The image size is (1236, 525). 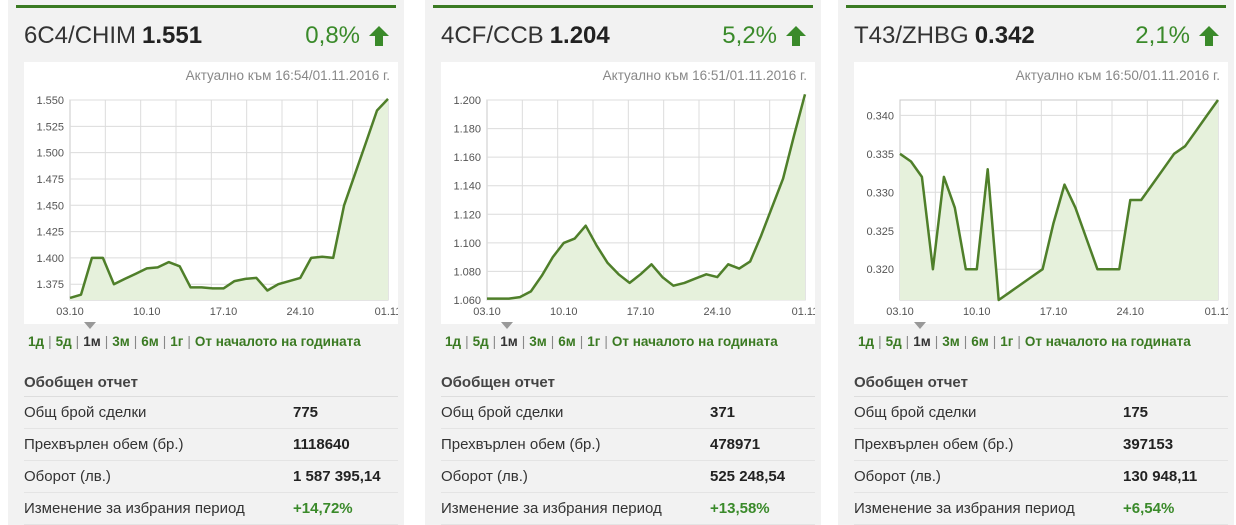 I want to click on stock-change: 5,2%, so click(x=764, y=36).